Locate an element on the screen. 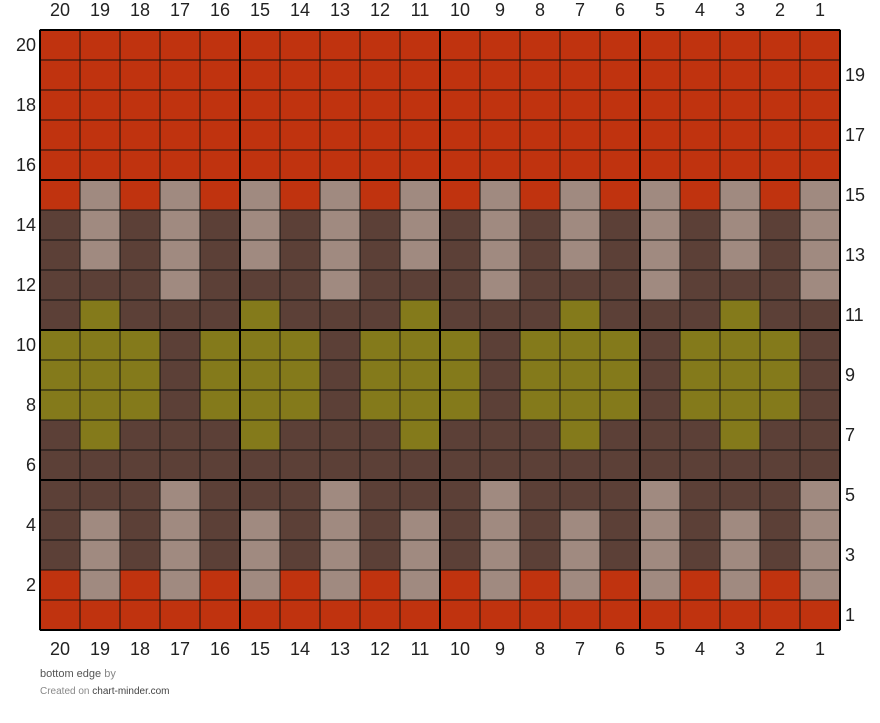 The height and width of the screenshot is (723, 880). credit-line: Created on chart-minder.com is located at coordinates (105, 691).